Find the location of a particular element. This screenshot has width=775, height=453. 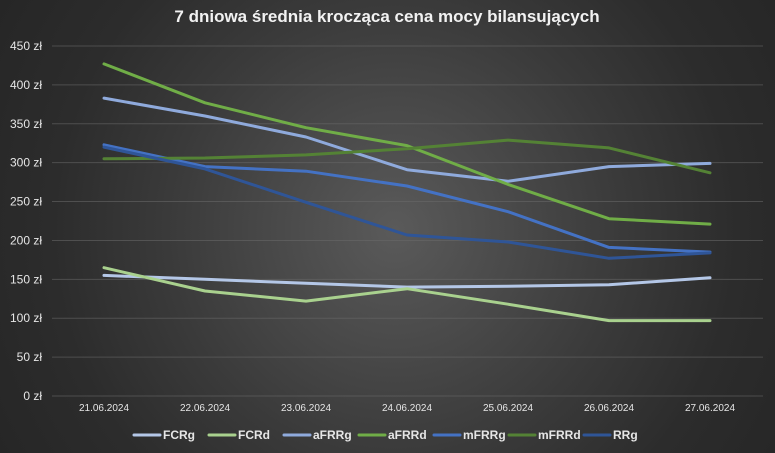

y-tick-label: 50 zł is located at coordinates (30, 357).